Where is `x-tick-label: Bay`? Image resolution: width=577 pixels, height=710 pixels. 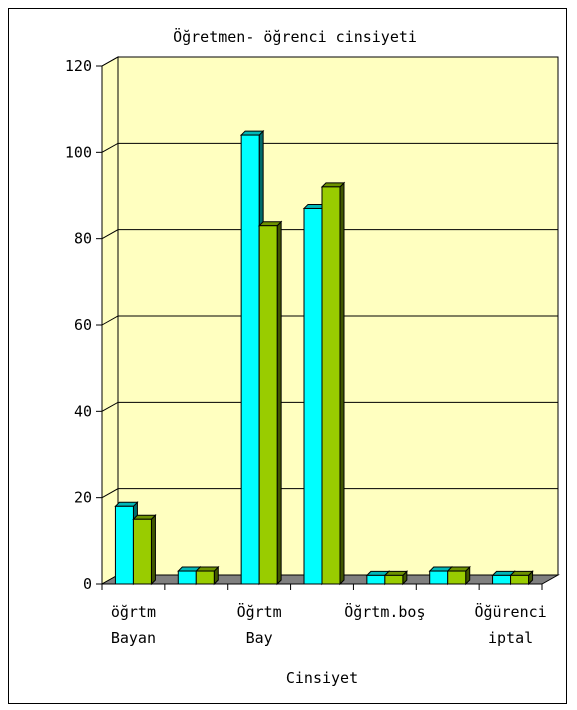 x-tick-label: Bay is located at coordinates (259, 638).